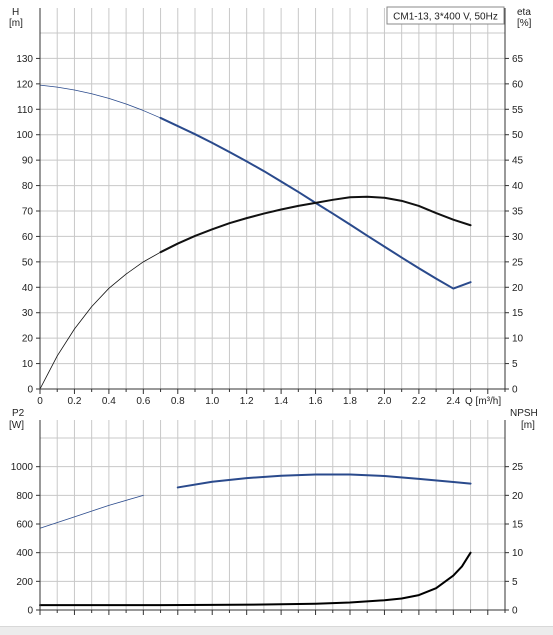  What do you see at coordinates (24, 525) in the screenshot?
I see `y-left-tick-label: 600` at bounding box center [24, 525].